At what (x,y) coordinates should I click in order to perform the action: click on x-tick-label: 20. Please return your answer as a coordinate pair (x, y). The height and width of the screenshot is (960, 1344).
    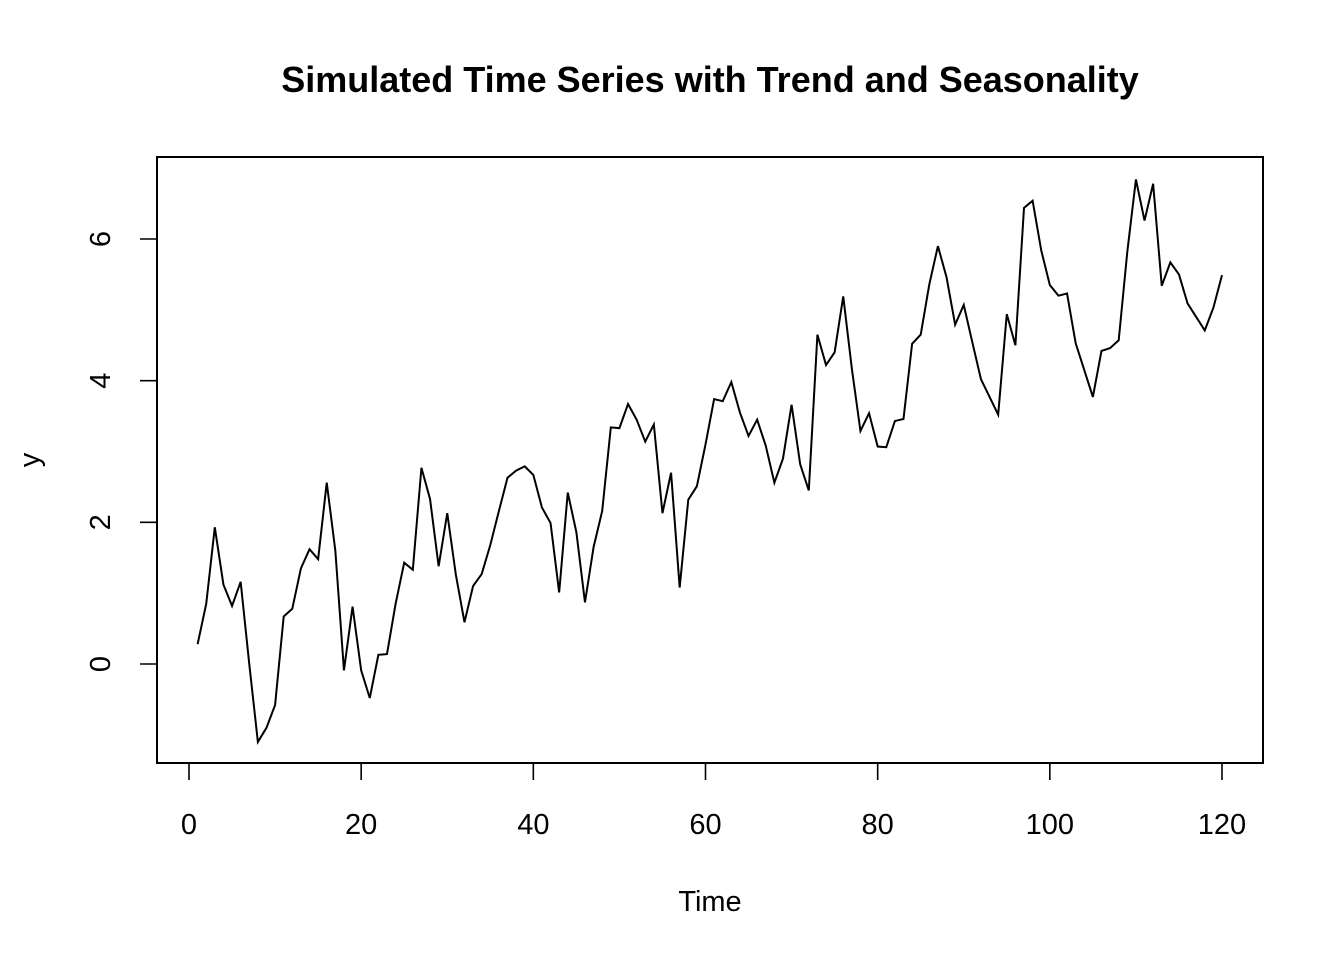
    Looking at the image, I should click on (361, 825).